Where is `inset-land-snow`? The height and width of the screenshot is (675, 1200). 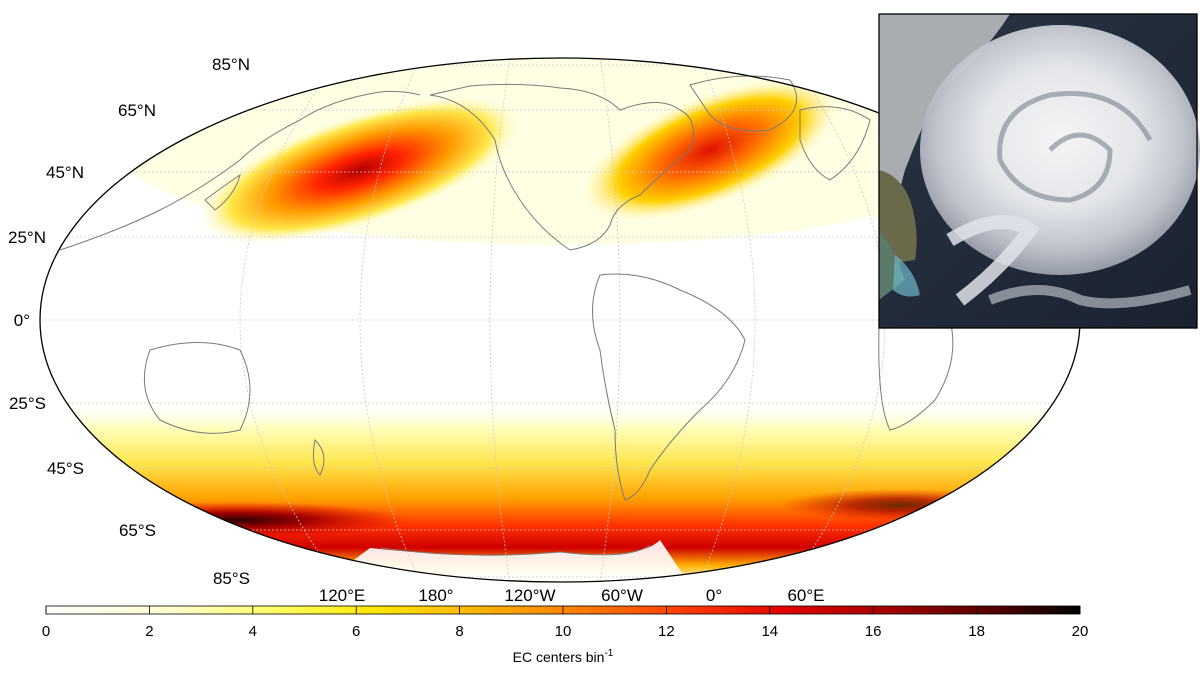
inset-land-snow is located at coordinates (944, 127).